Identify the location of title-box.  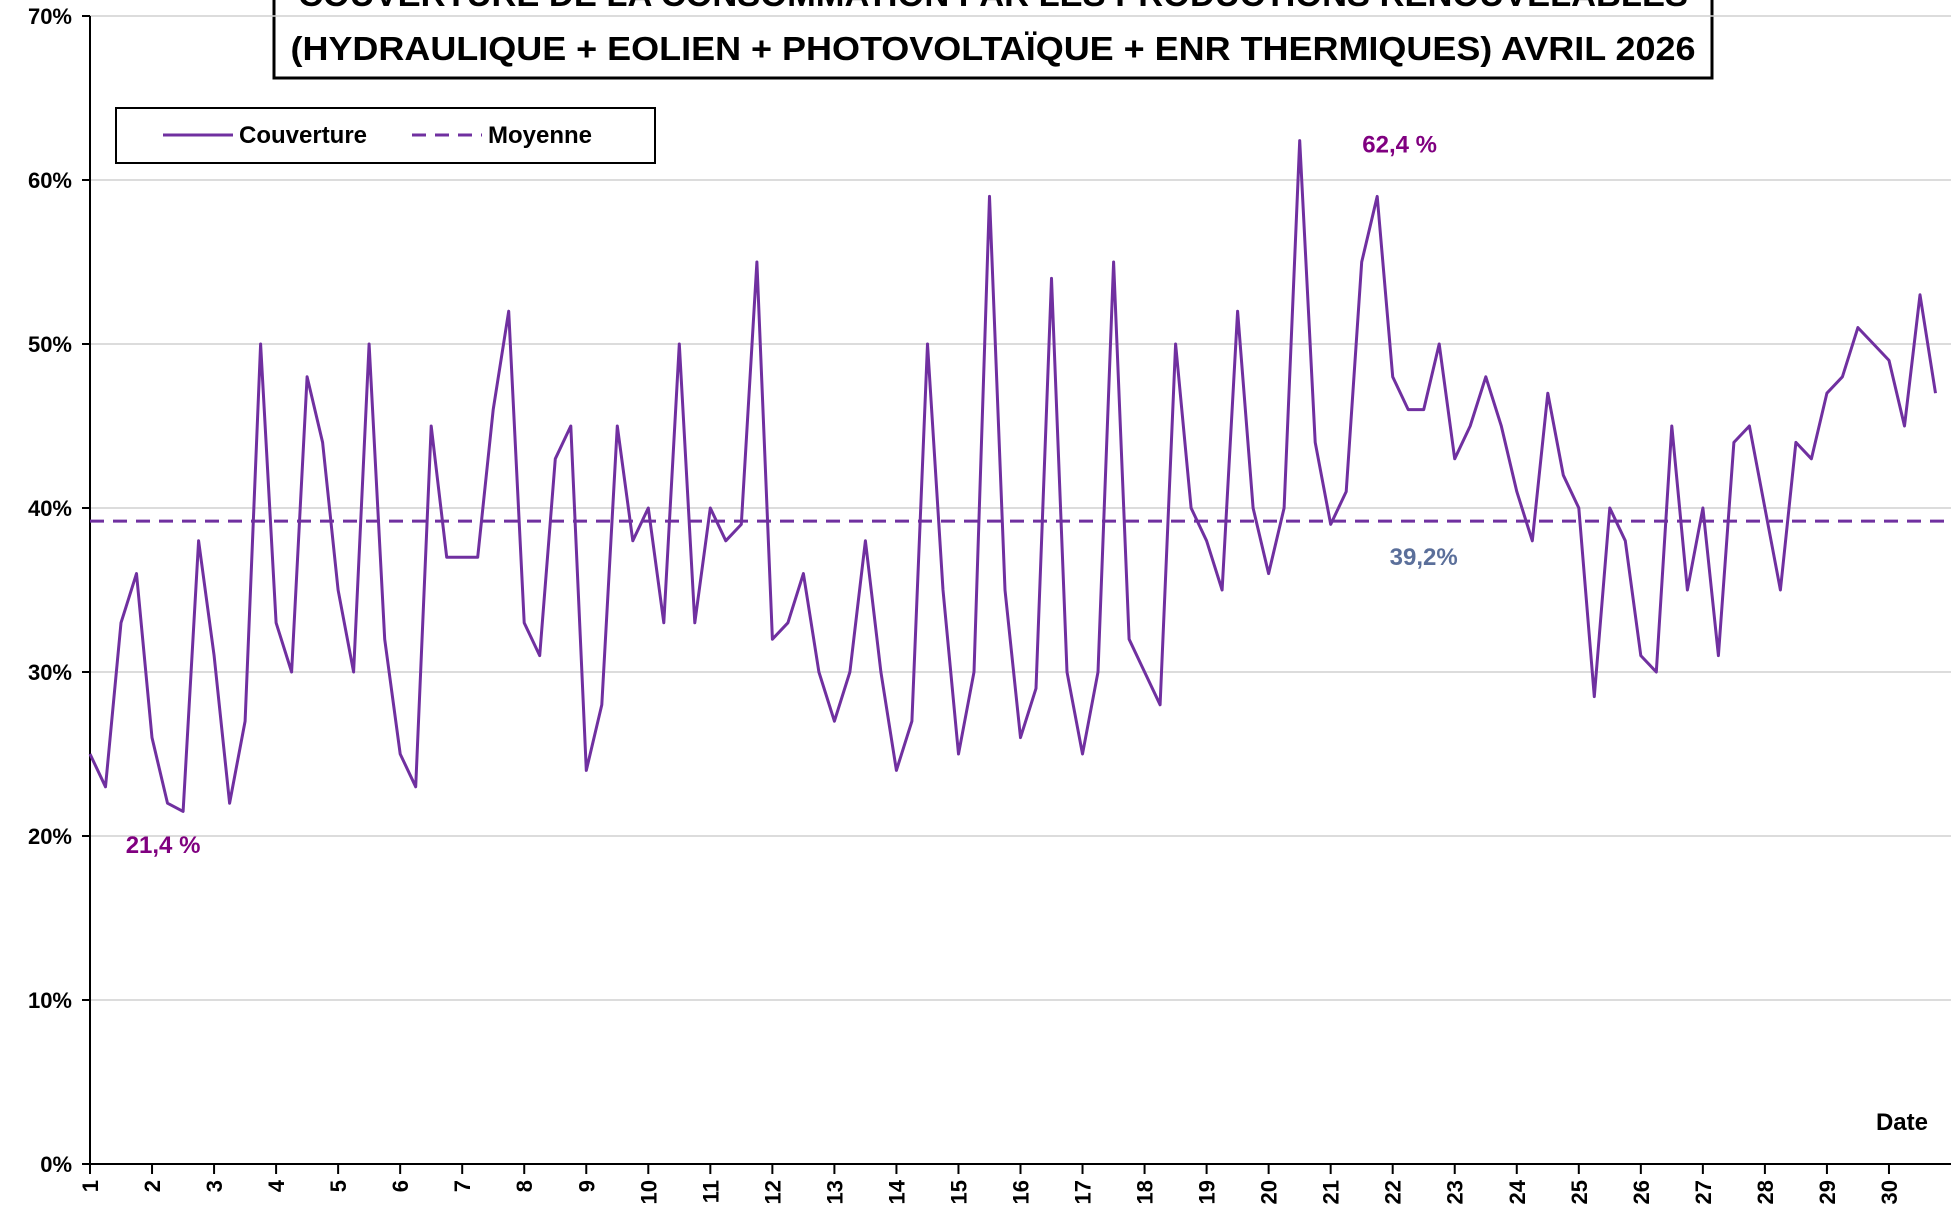
(993, 40).